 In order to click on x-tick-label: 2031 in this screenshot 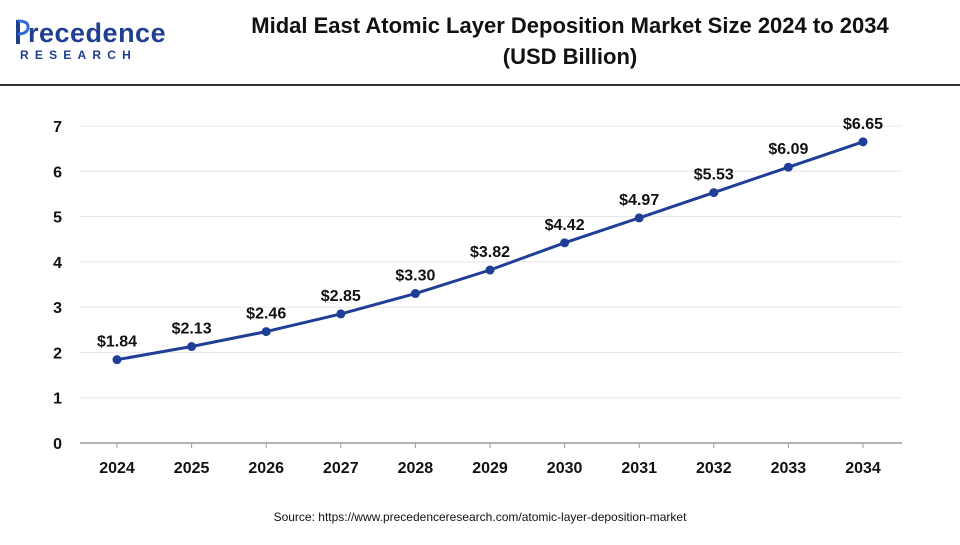, I will do `click(639, 468)`.